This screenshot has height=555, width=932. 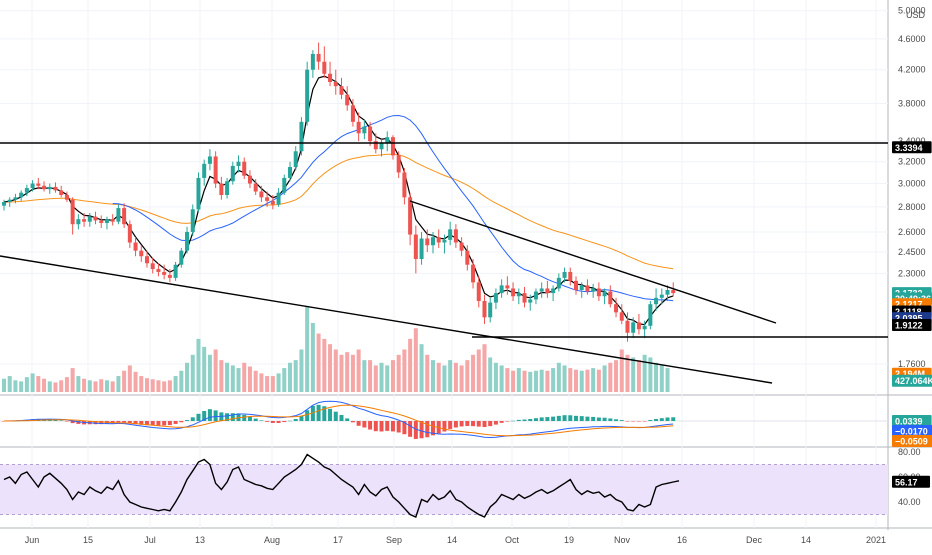 What do you see at coordinates (909, 452) in the screenshot?
I see `rsi-tick-label: 80.00` at bounding box center [909, 452].